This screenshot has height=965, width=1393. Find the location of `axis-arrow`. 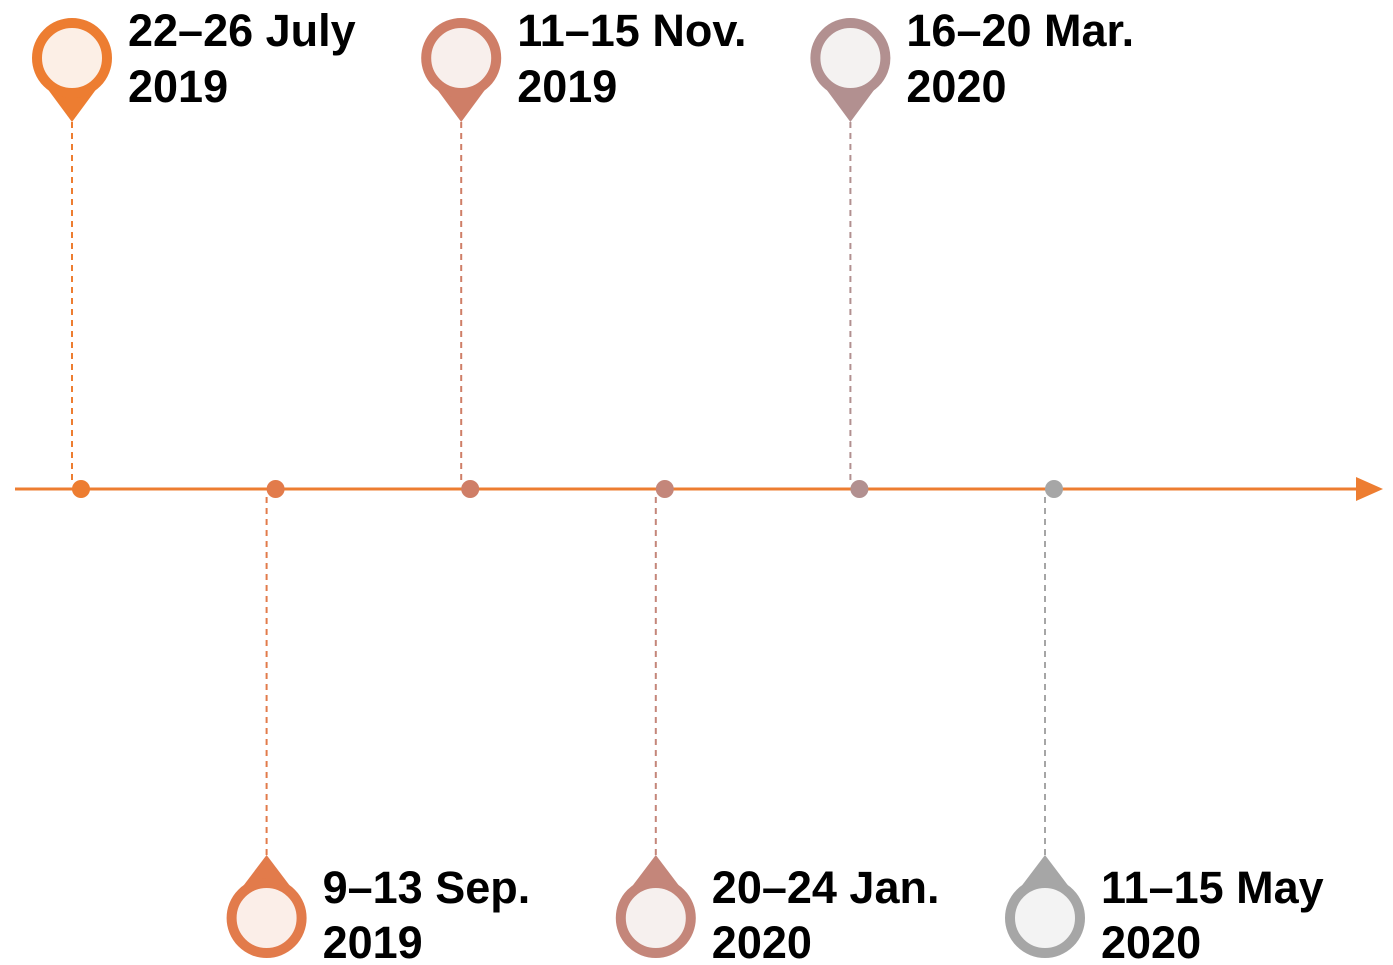

axis-arrow is located at coordinates (1369, 489).